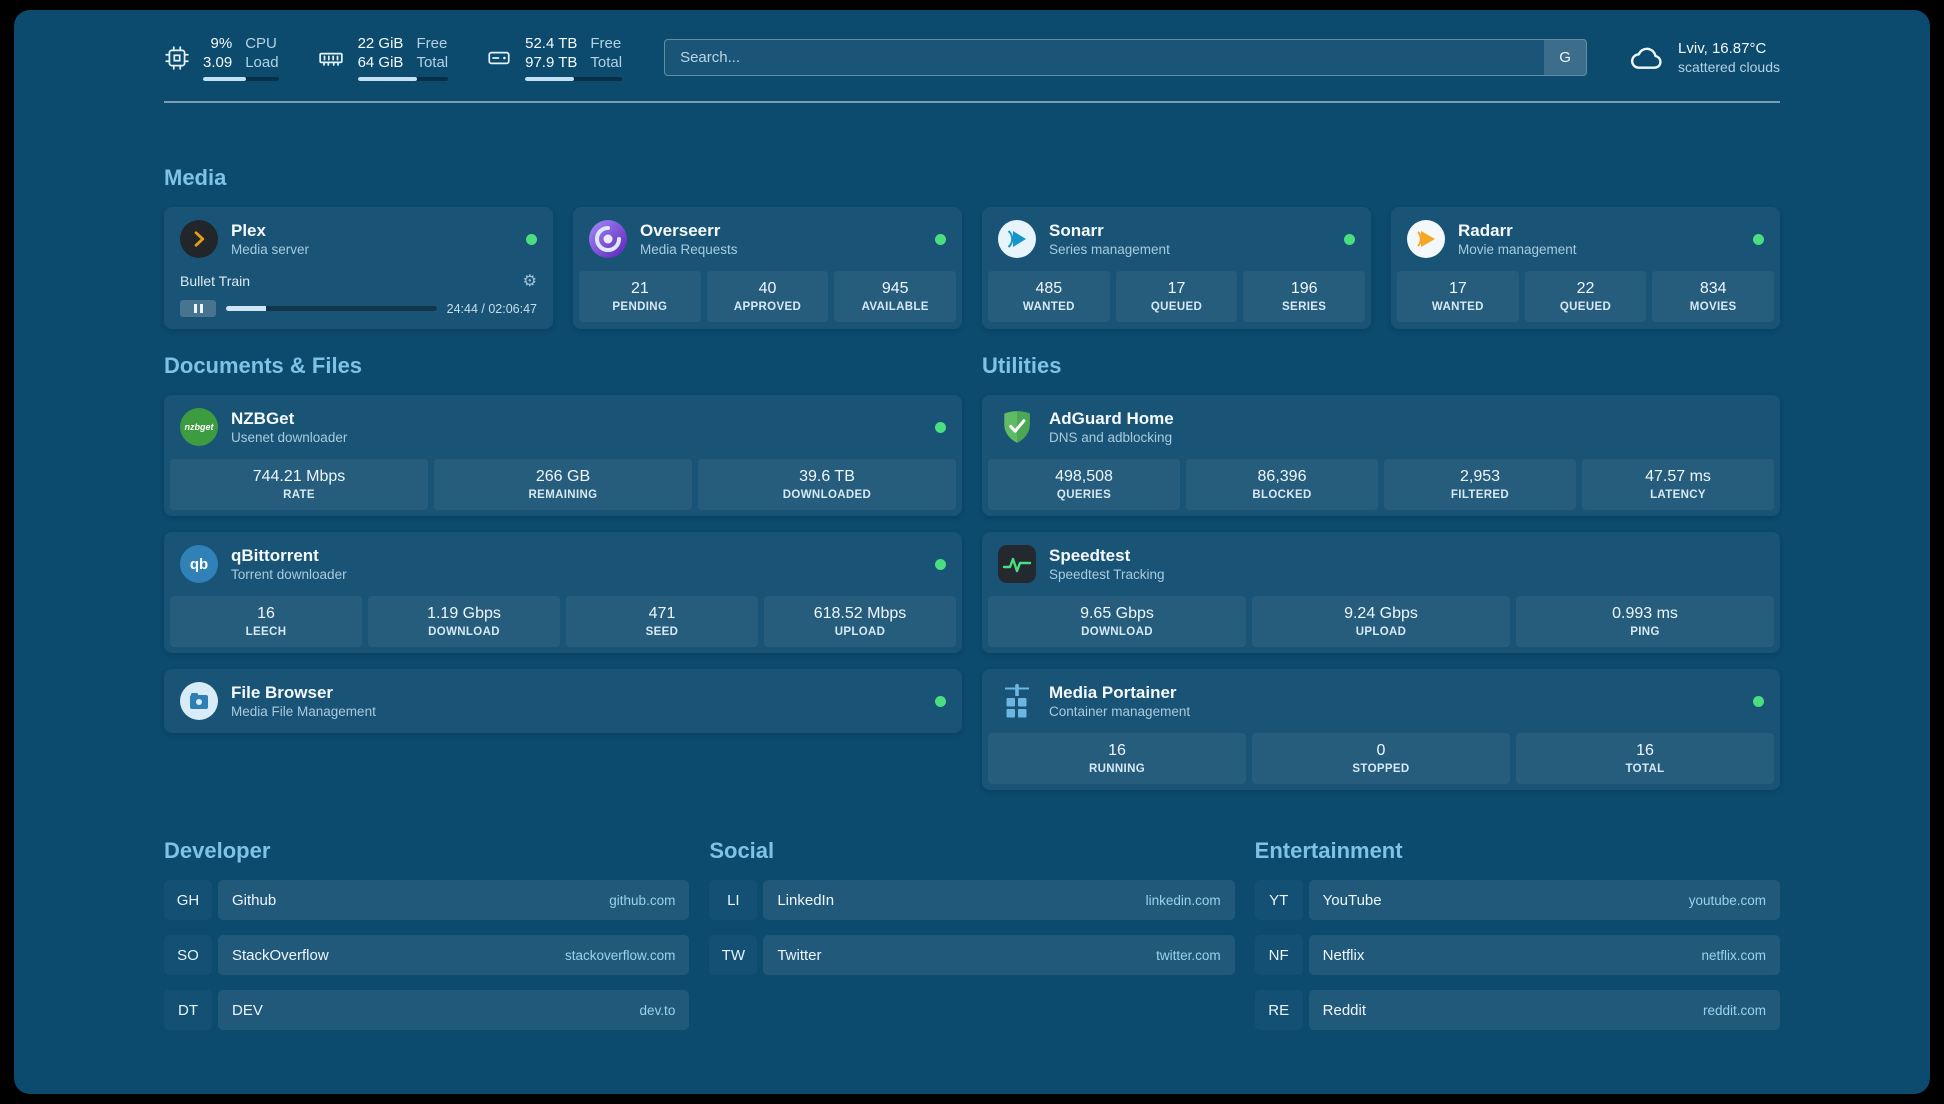  What do you see at coordinates (640, 307) in the screenshot?
I see `stat-label: PENDING` at bounding box center [640, 307].